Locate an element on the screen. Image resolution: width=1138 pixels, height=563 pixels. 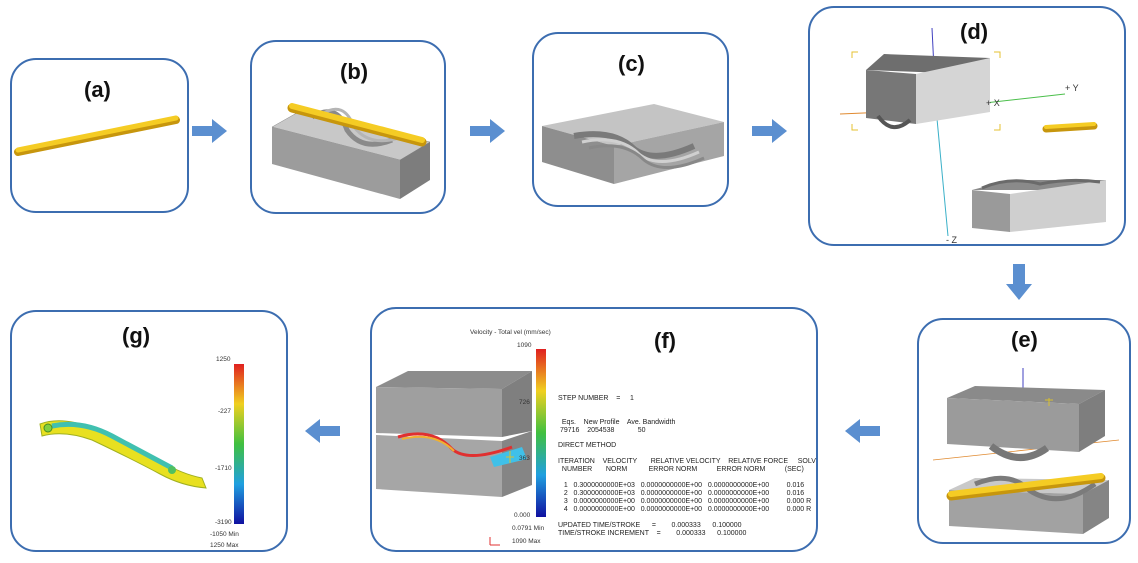
axis-y-label: + Y is located at coordinates (1072, 88).